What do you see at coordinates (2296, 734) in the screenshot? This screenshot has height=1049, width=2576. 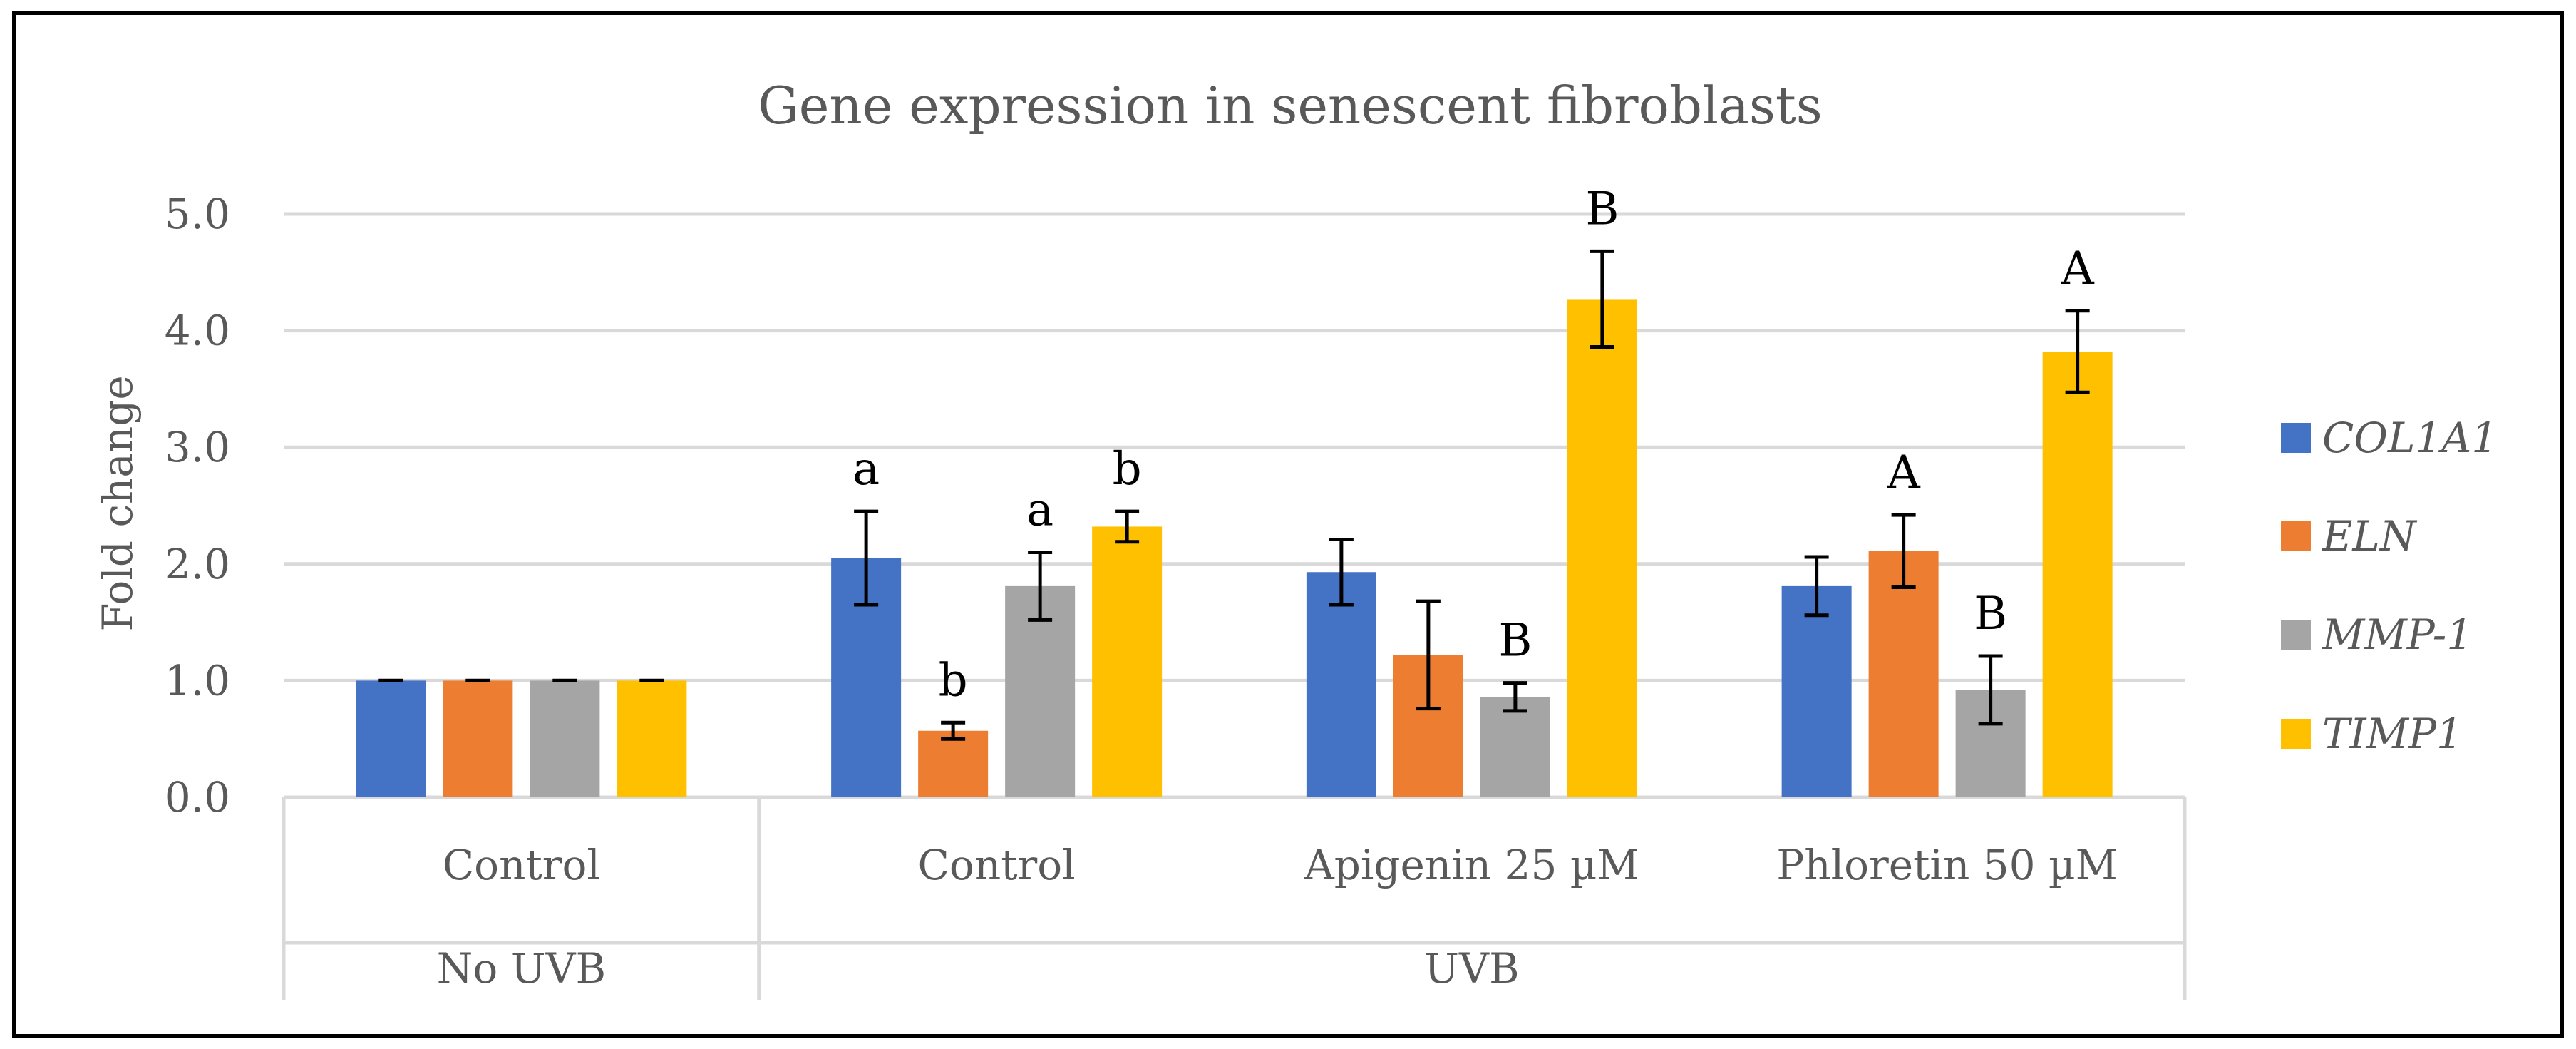 I see `legend-swatch-timp1` at bounding box center [2296, 734].